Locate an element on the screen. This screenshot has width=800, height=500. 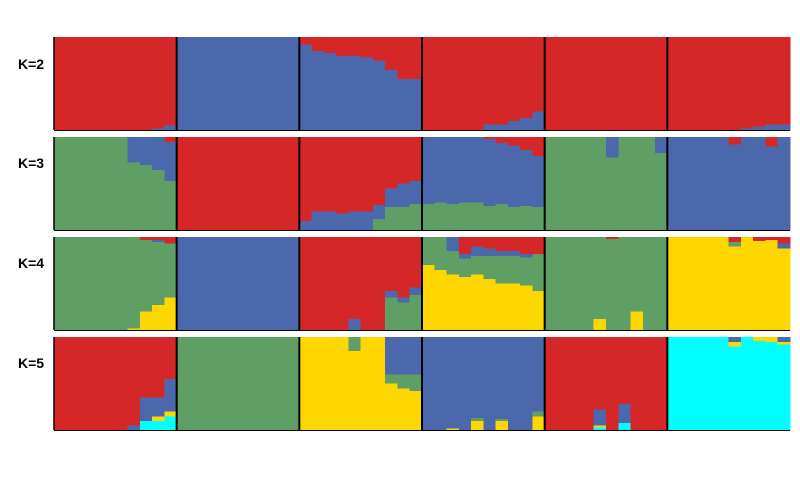
panel-label-k4: K=4 is located at coordinates (31, 263).